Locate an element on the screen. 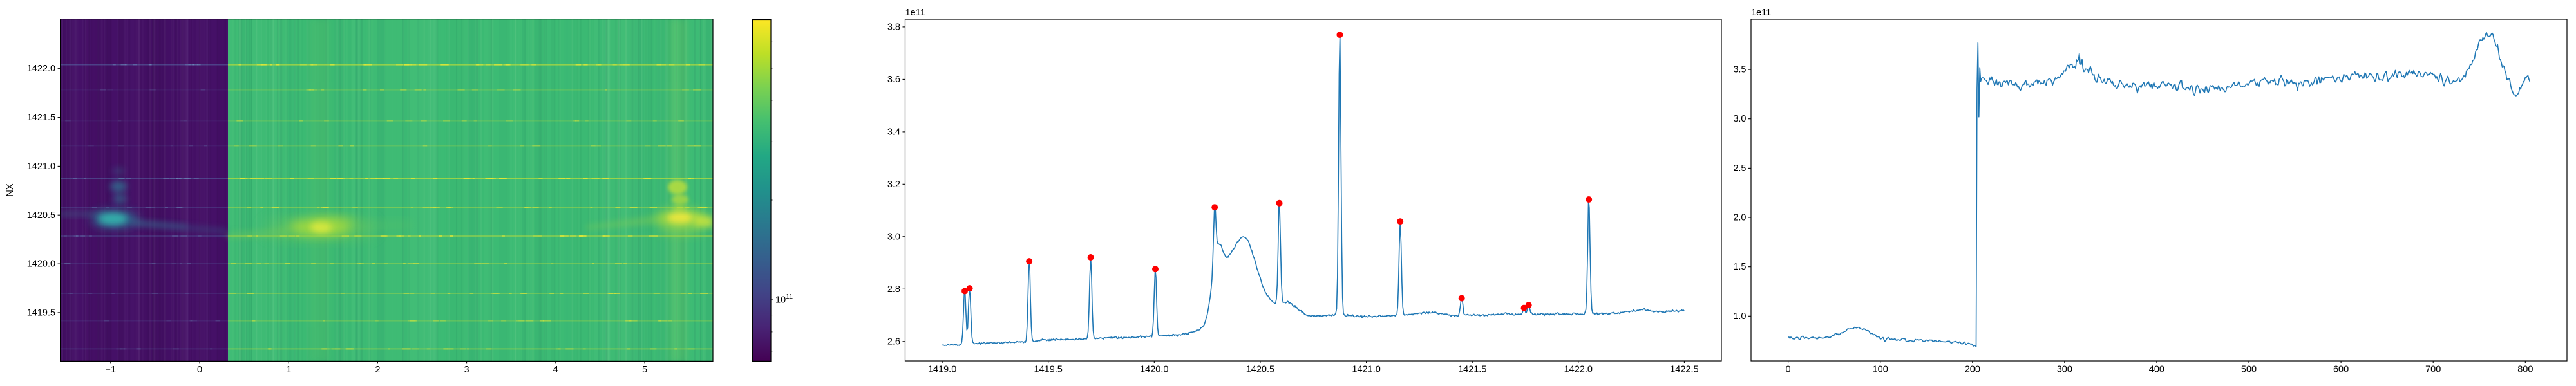  svg-text: 600 is located at coordinates (2341, 370).